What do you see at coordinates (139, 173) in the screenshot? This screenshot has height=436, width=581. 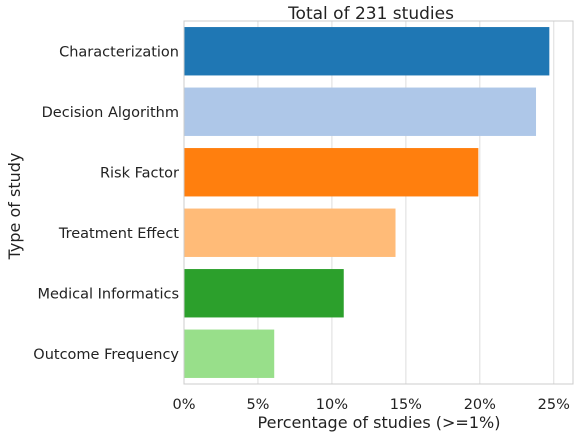 I see `category-label: Risk Factor` at bounding box center [139, 173].